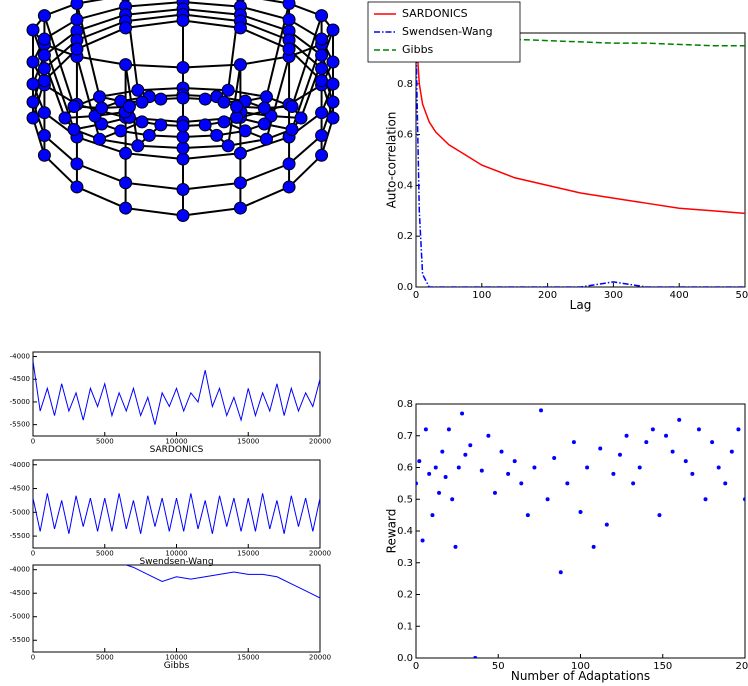 The height and width of the screenshot is (686, 748). Describe the element at coordinates (405, 626) in the screenshot. I see `y-tick-label: 0.1` at that location.